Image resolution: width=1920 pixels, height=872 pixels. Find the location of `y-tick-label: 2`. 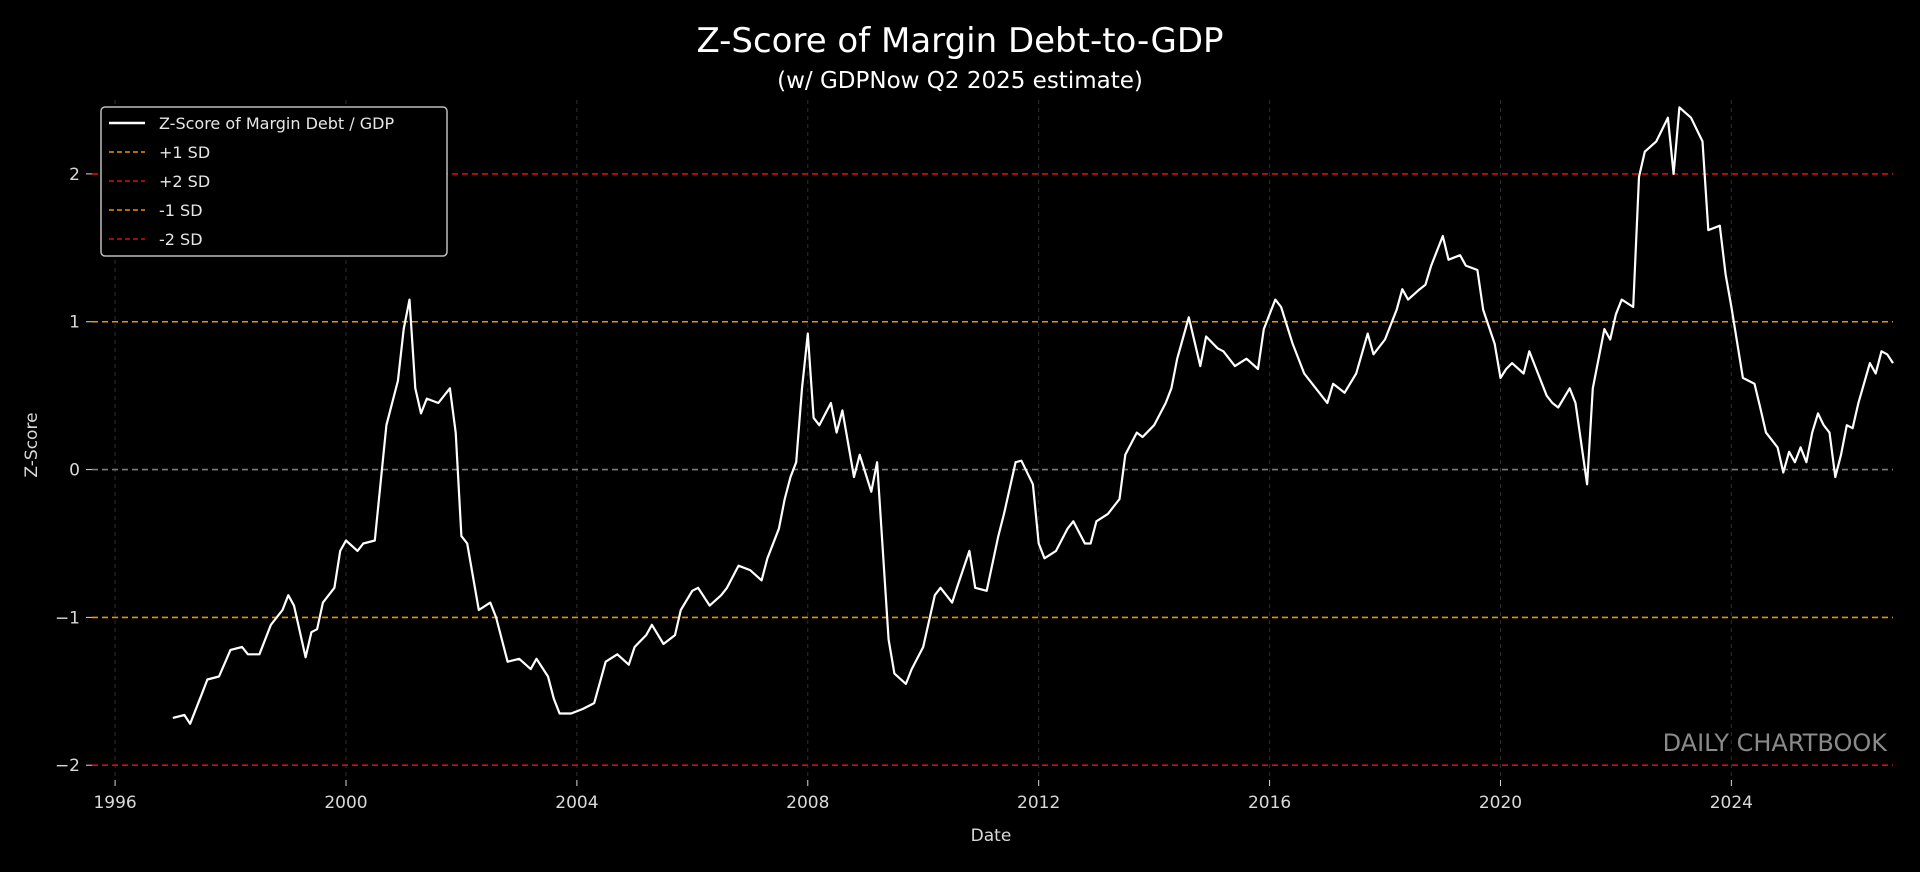

y-tick-label: 2 is located at coordinates (74, 175).